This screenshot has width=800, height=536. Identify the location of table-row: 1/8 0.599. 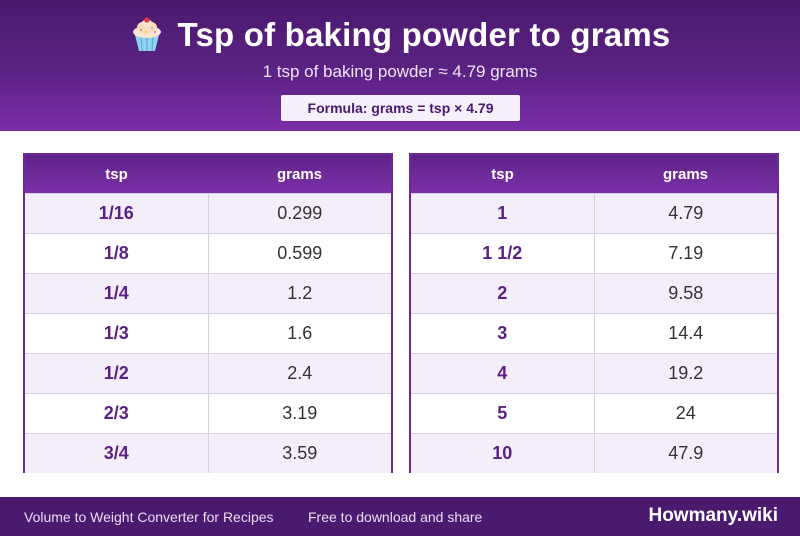
(208, 253).